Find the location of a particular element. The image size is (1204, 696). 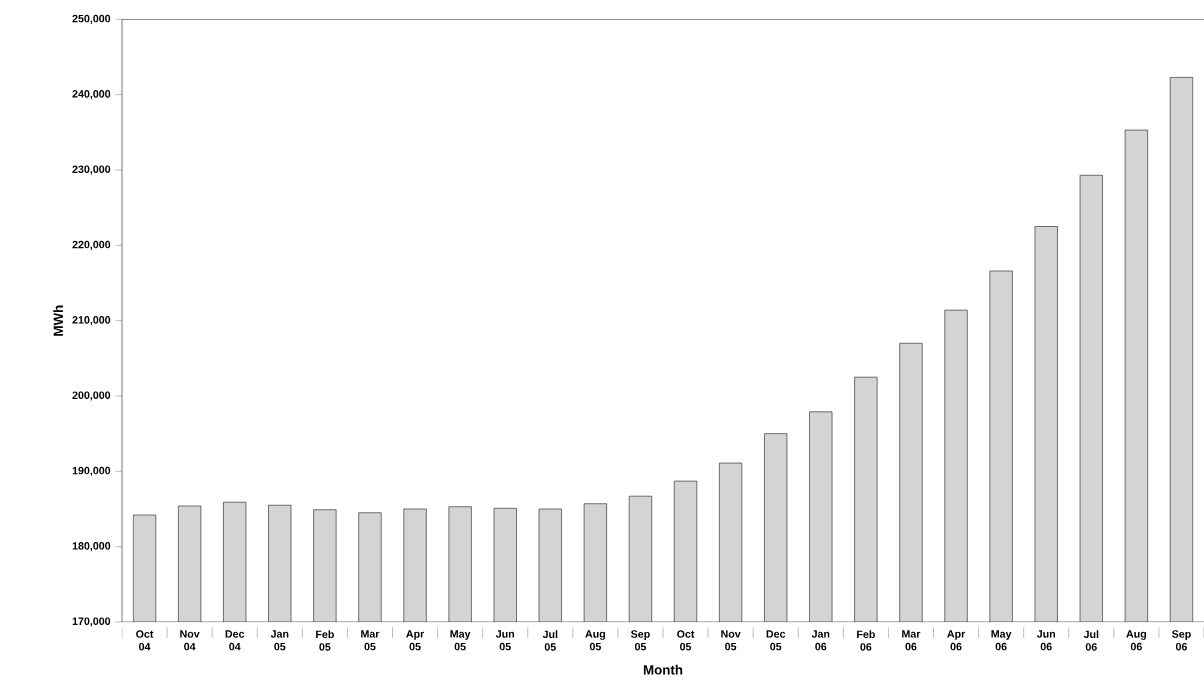

y-tick-label: 200,000 is located at coordinates (91, 396).